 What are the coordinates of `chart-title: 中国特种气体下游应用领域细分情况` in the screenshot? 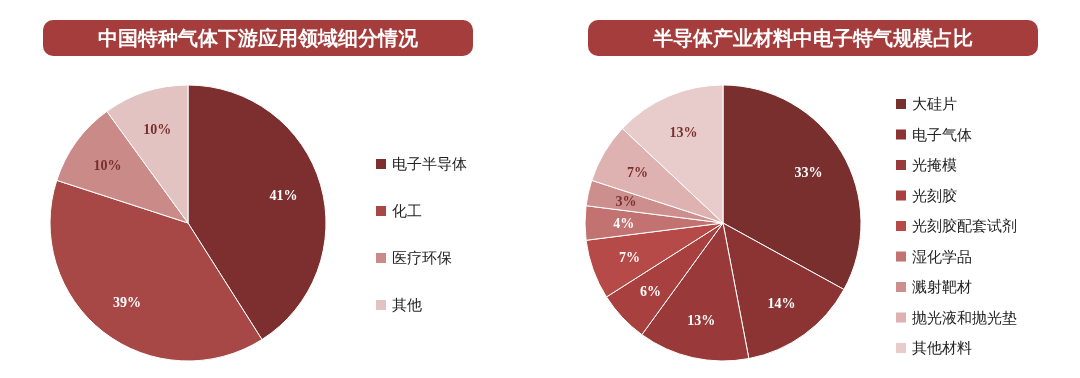 It's located at (258, 38).